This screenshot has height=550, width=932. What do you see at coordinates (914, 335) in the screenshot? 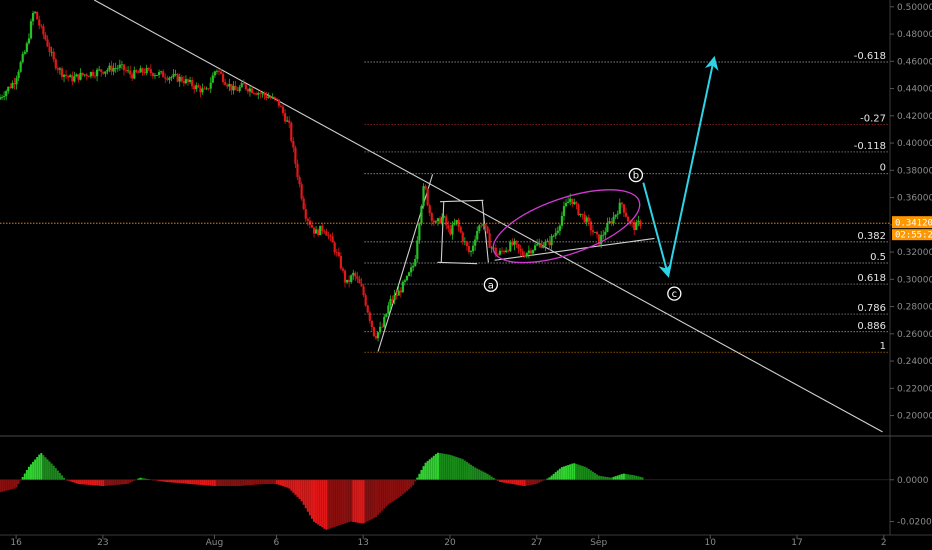
I see `price-tick-label: 0.26000` at bounding box center [914, 335].